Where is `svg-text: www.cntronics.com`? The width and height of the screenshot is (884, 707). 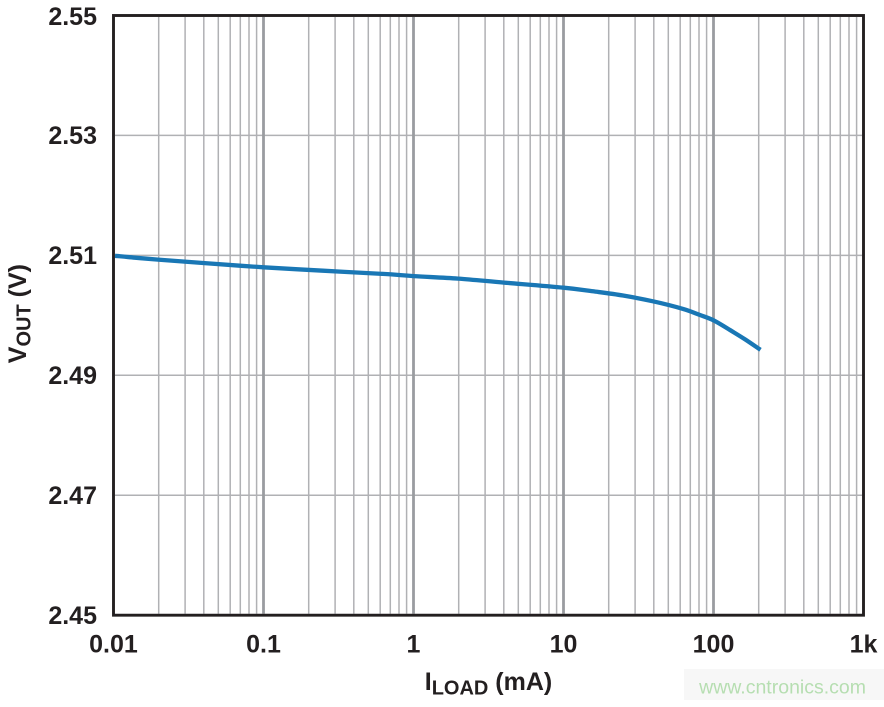 svg-text: www.cntronics.com is located at coordinates (782, 688).